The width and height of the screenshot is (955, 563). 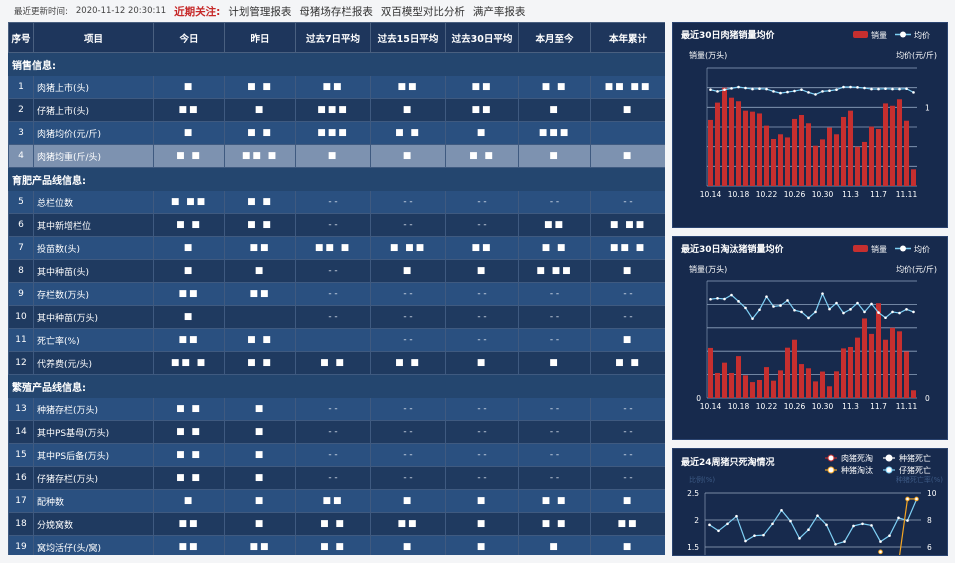 I want to click on x-tick-label: 10.14, so click(x=711, y=406).